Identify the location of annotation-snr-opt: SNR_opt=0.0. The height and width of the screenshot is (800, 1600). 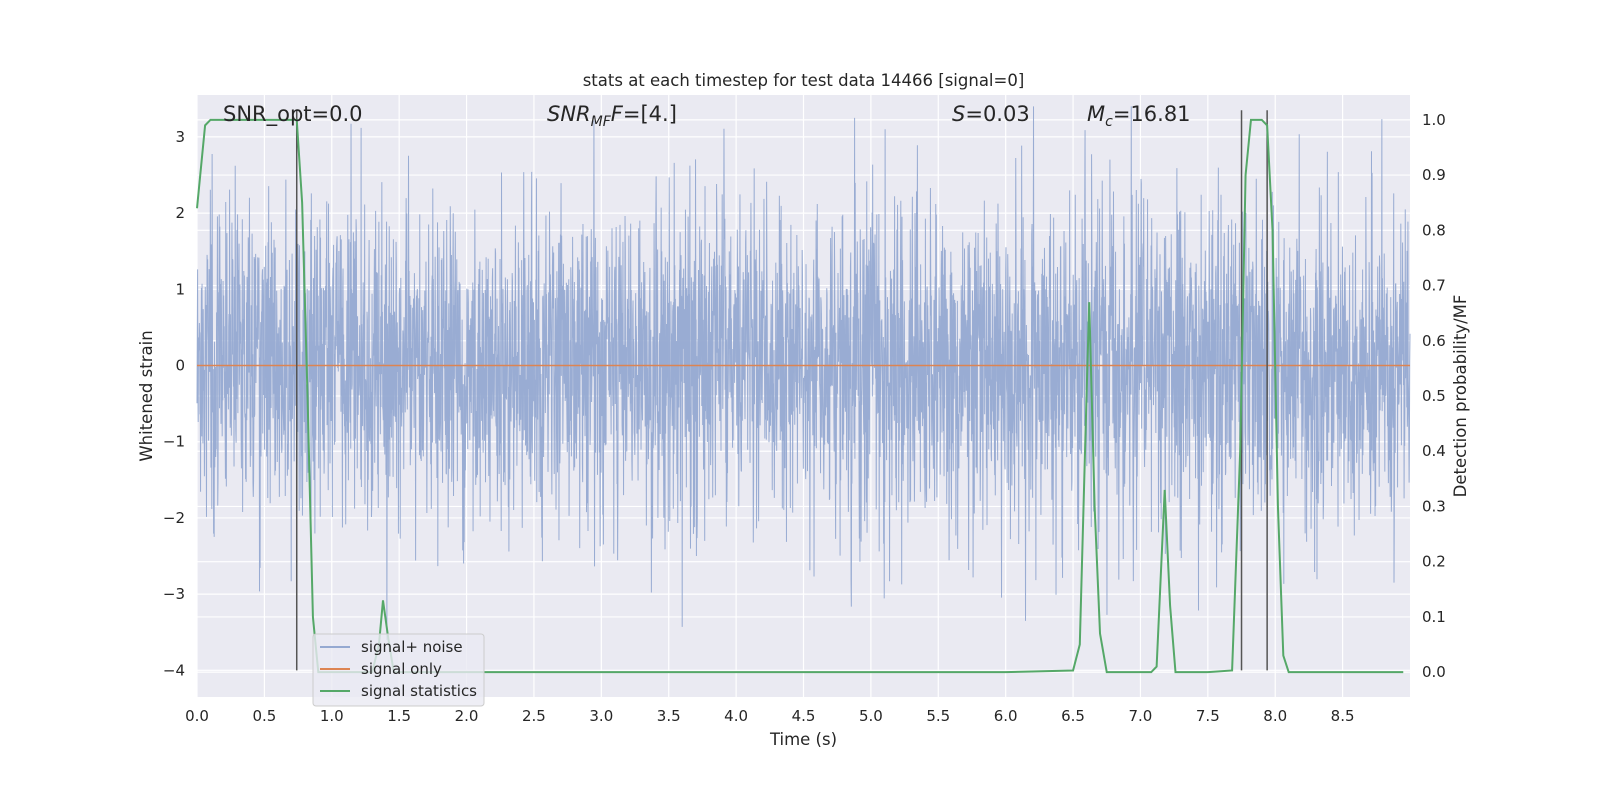
(293, 114).